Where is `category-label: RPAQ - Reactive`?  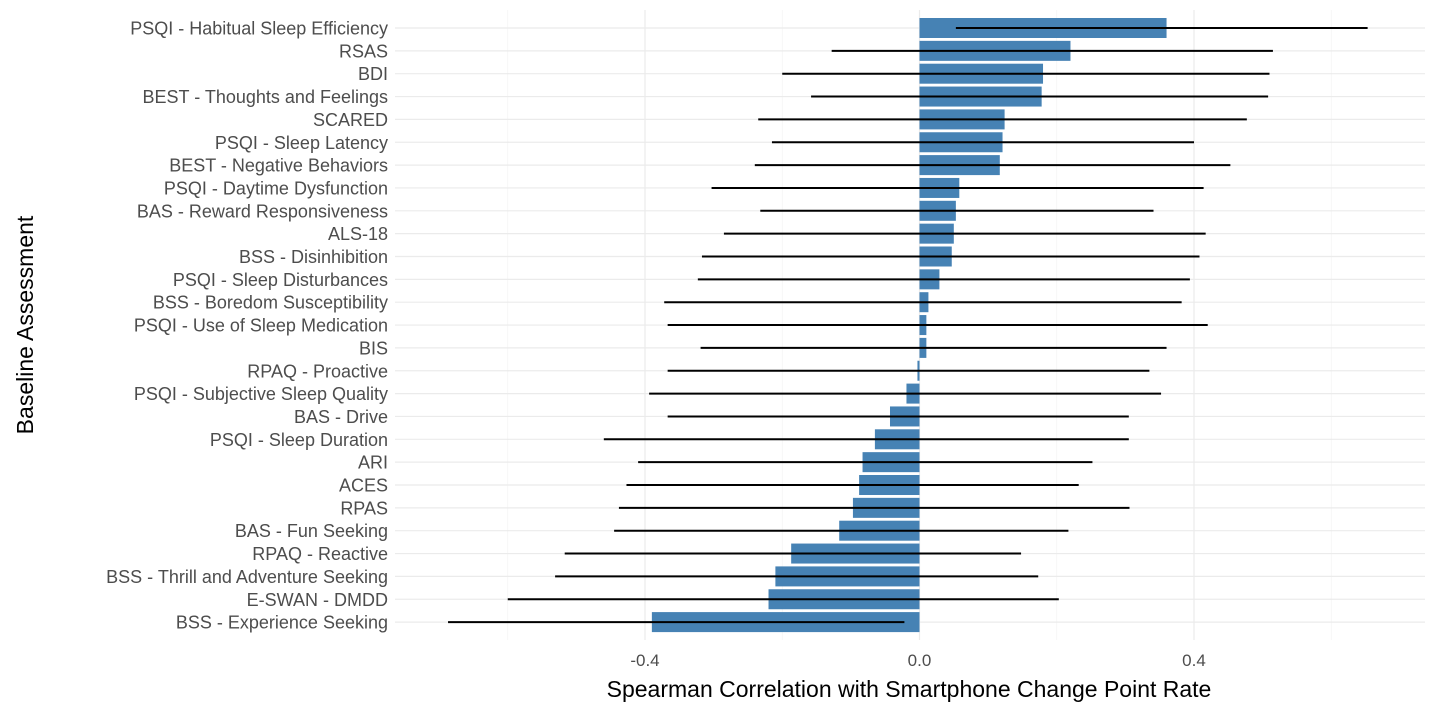 category-label: RPAQ - Reactive is located at coordinates (320, 554).